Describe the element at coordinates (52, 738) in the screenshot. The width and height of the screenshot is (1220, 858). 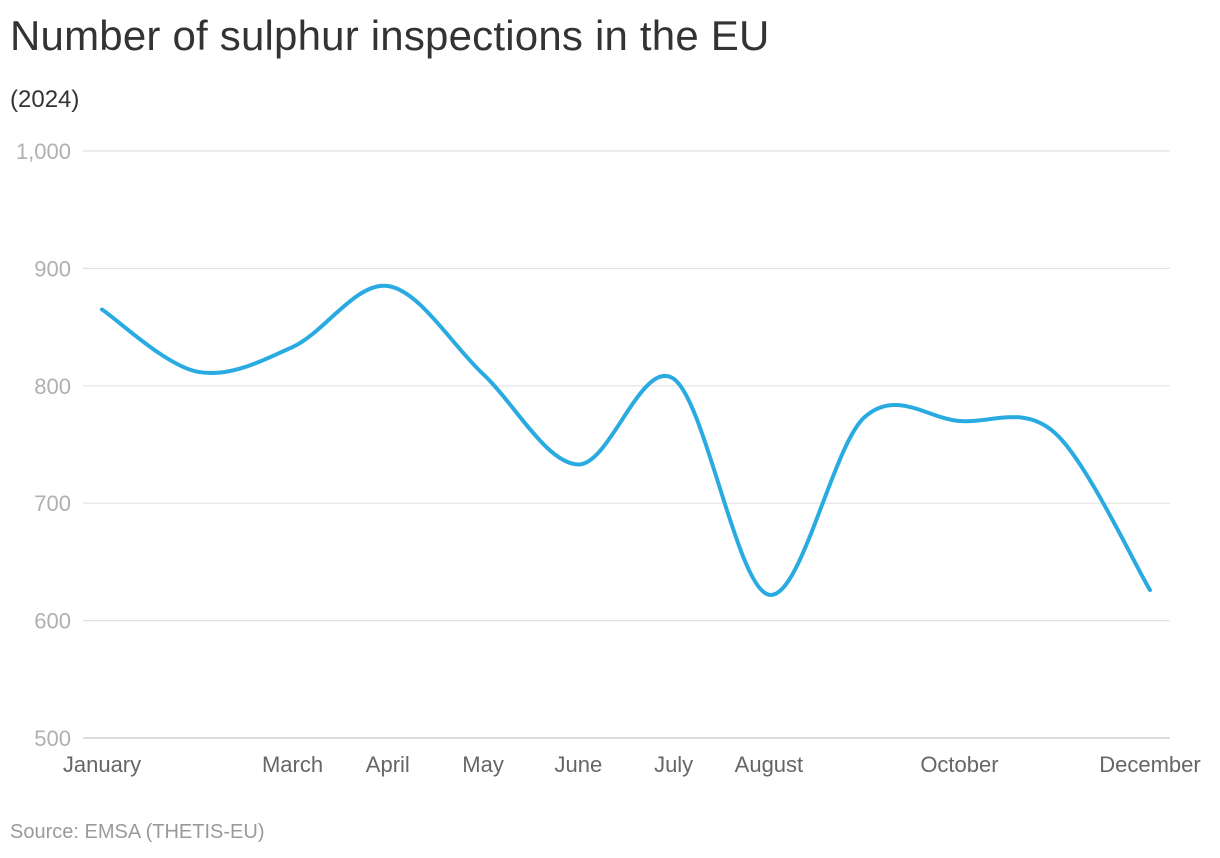
I see `y-tick-label: 500` at that location.